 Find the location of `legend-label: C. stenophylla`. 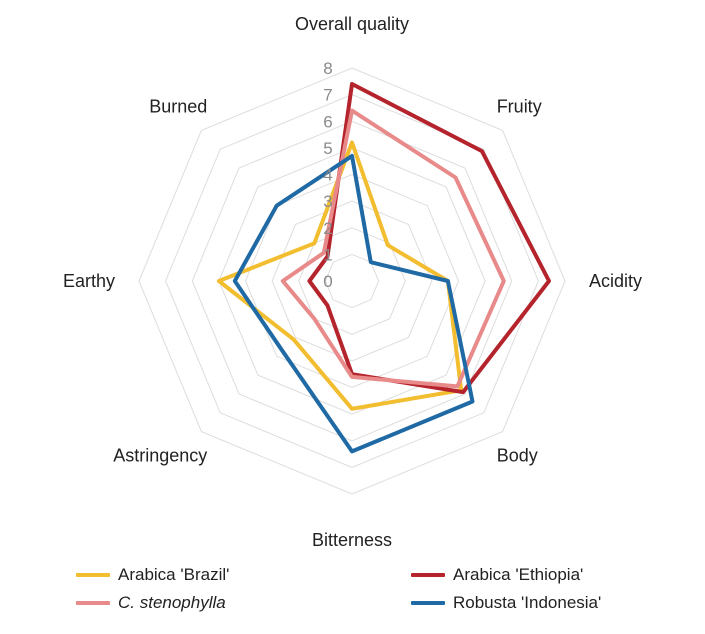

legend-label: C. stenophylla is located at coordinates (172, 602).